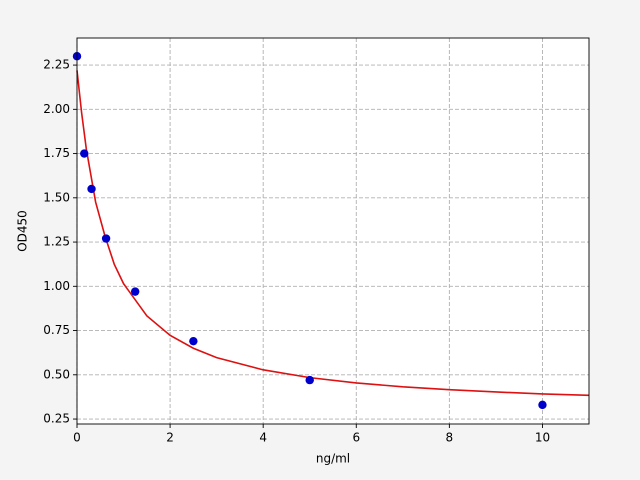  I want to click on y-tick-label: 0.50, so click(56, 374).